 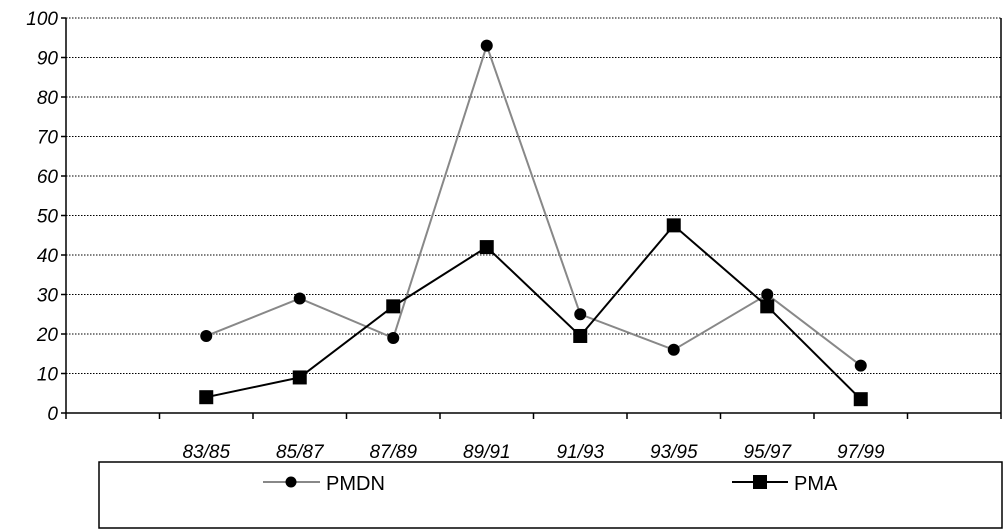 What do you see at coordinates (48, 375) in the screenshot?
I see `y-tick-label: 10` at bounding box center [48, 375].